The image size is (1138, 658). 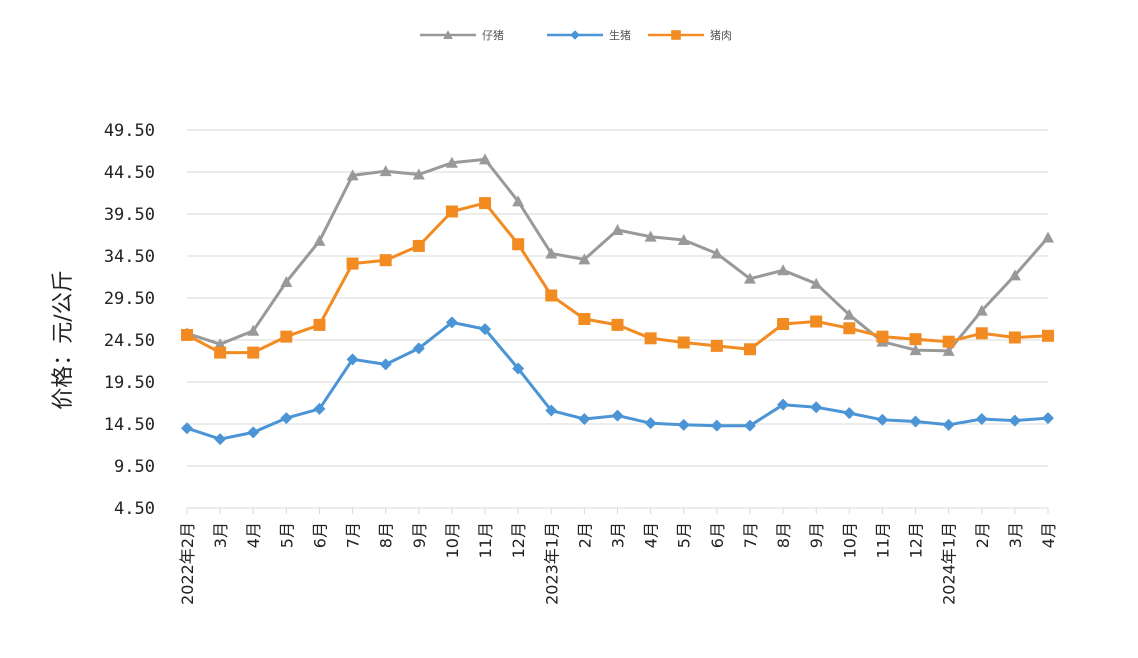 What do you see at coordinates (386, 535) in the screenshot?
I see `x-tick-label: 8月` at bounding box center [386, 535].